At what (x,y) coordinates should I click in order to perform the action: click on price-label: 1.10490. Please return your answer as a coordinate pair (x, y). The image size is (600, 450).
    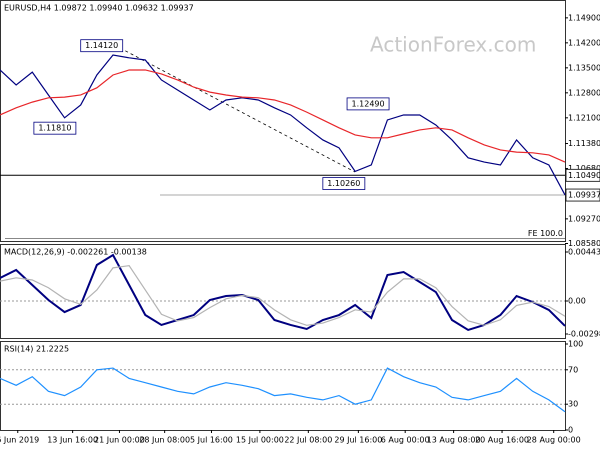
    Looking at the image, I should click on (584, 175).